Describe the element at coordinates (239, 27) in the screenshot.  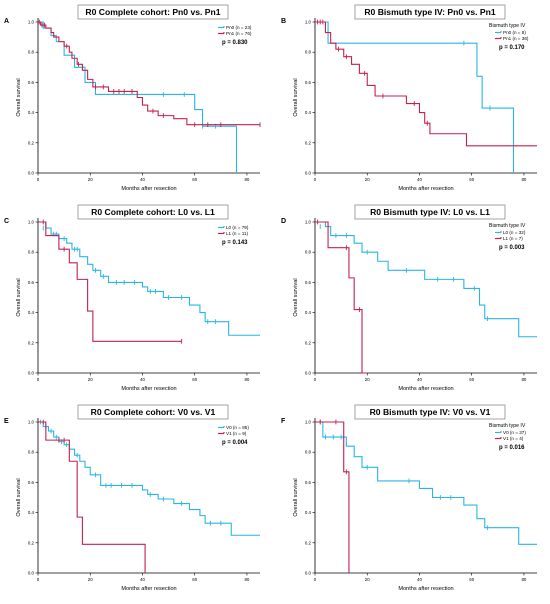
I see `legend-entry: Pn0 (n = 23)` at that location.